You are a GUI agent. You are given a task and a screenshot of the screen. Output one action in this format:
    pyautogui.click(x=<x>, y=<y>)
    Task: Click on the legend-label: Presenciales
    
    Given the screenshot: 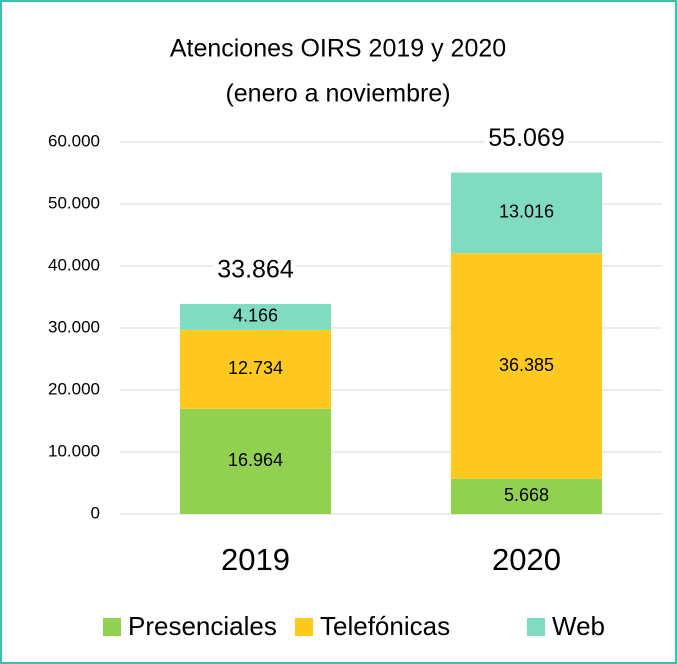 What is the action you would take?
    pyautogui.click(x=202, y=626)
    